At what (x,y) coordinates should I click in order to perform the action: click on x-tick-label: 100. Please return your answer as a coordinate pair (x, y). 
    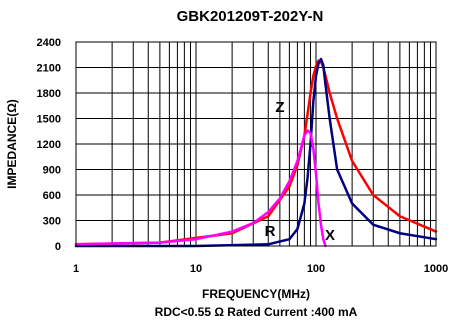
    Looking at the image, I should click on (316, 269).